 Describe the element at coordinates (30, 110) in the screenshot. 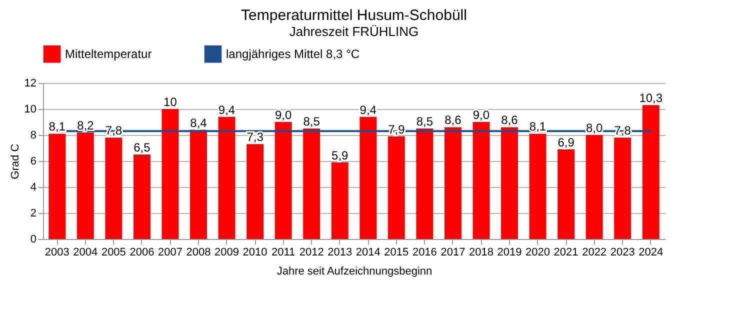

I see `y-tick-label: 10` at that location.